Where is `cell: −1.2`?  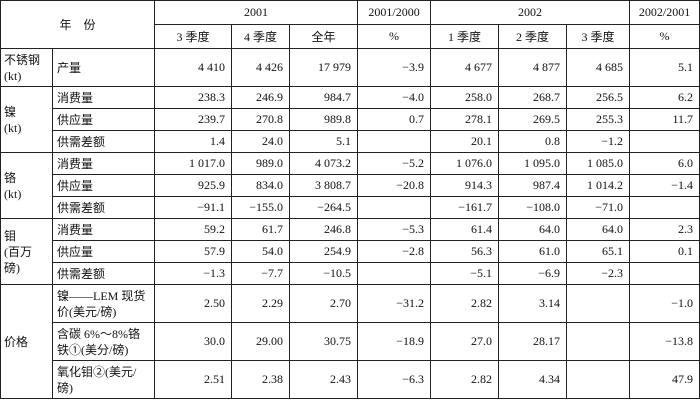 cell: −1.2 is located at coordinates (598, 141).